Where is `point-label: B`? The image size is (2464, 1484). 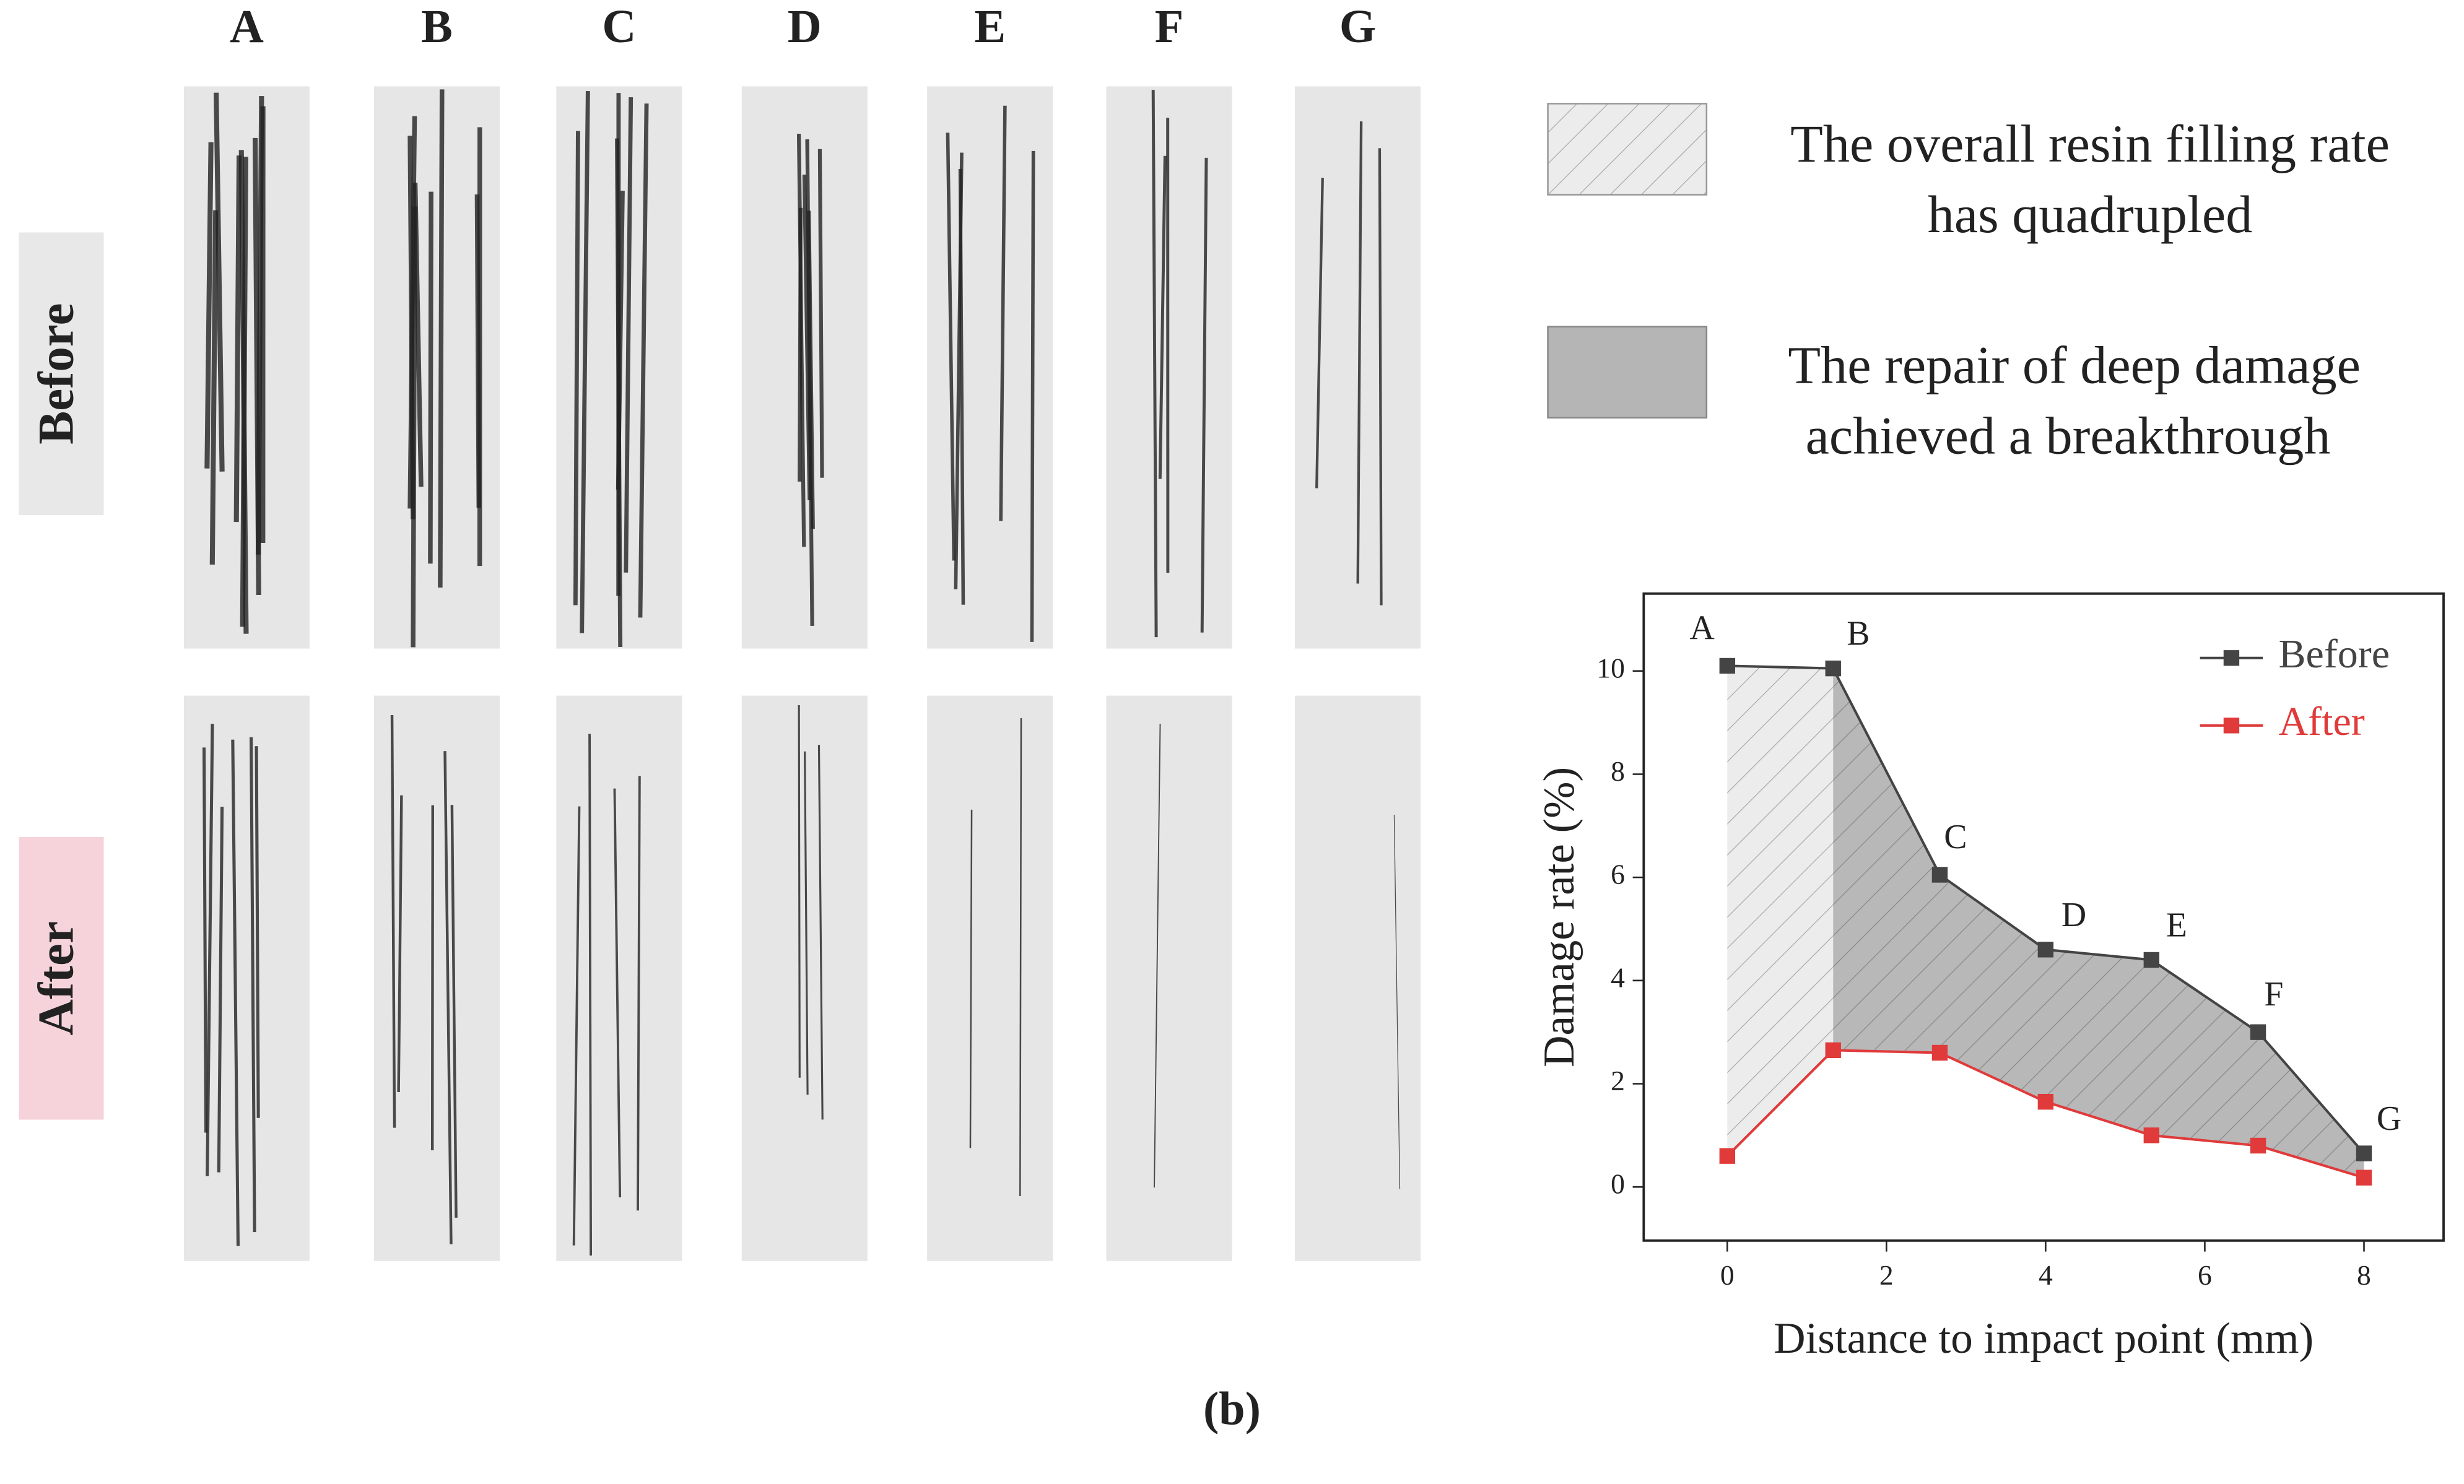 point-label: B is located at coordinates (1858, 634).